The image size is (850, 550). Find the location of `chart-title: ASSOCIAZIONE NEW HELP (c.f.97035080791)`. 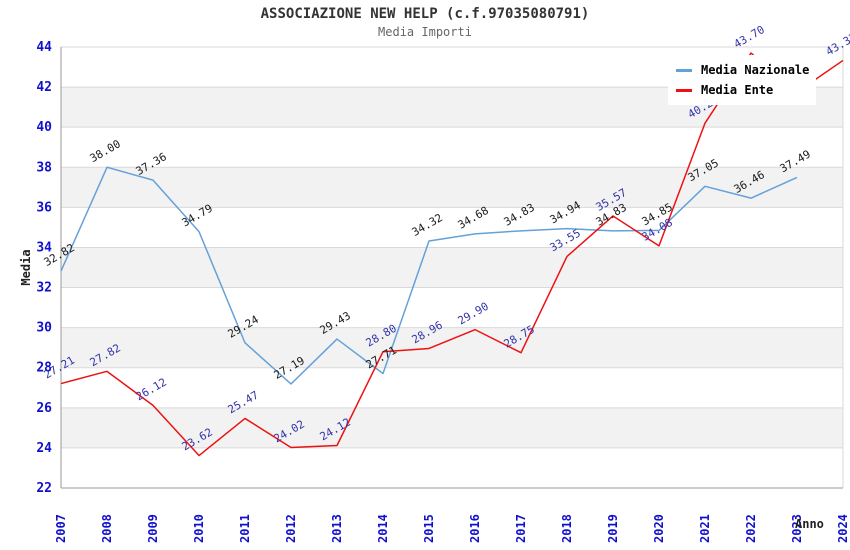

chart-title: ASSOCIAZIONE NEW HELP (c.f.97035080791) is located at coordinates (425, 14).